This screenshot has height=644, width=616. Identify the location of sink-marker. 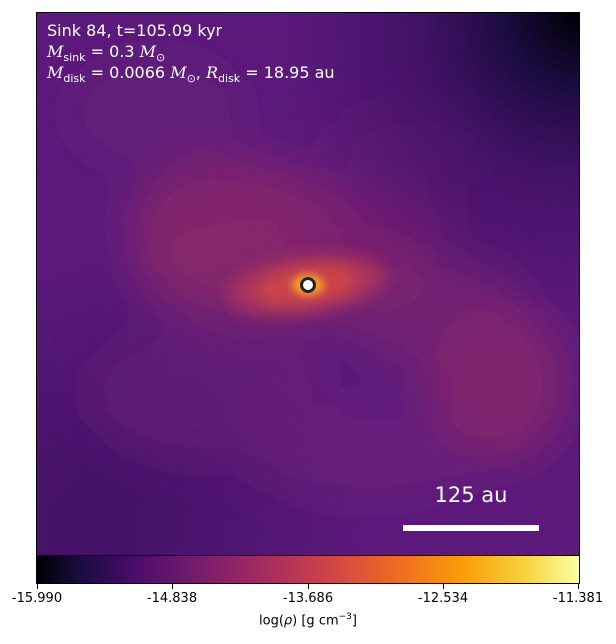
(308, 285).